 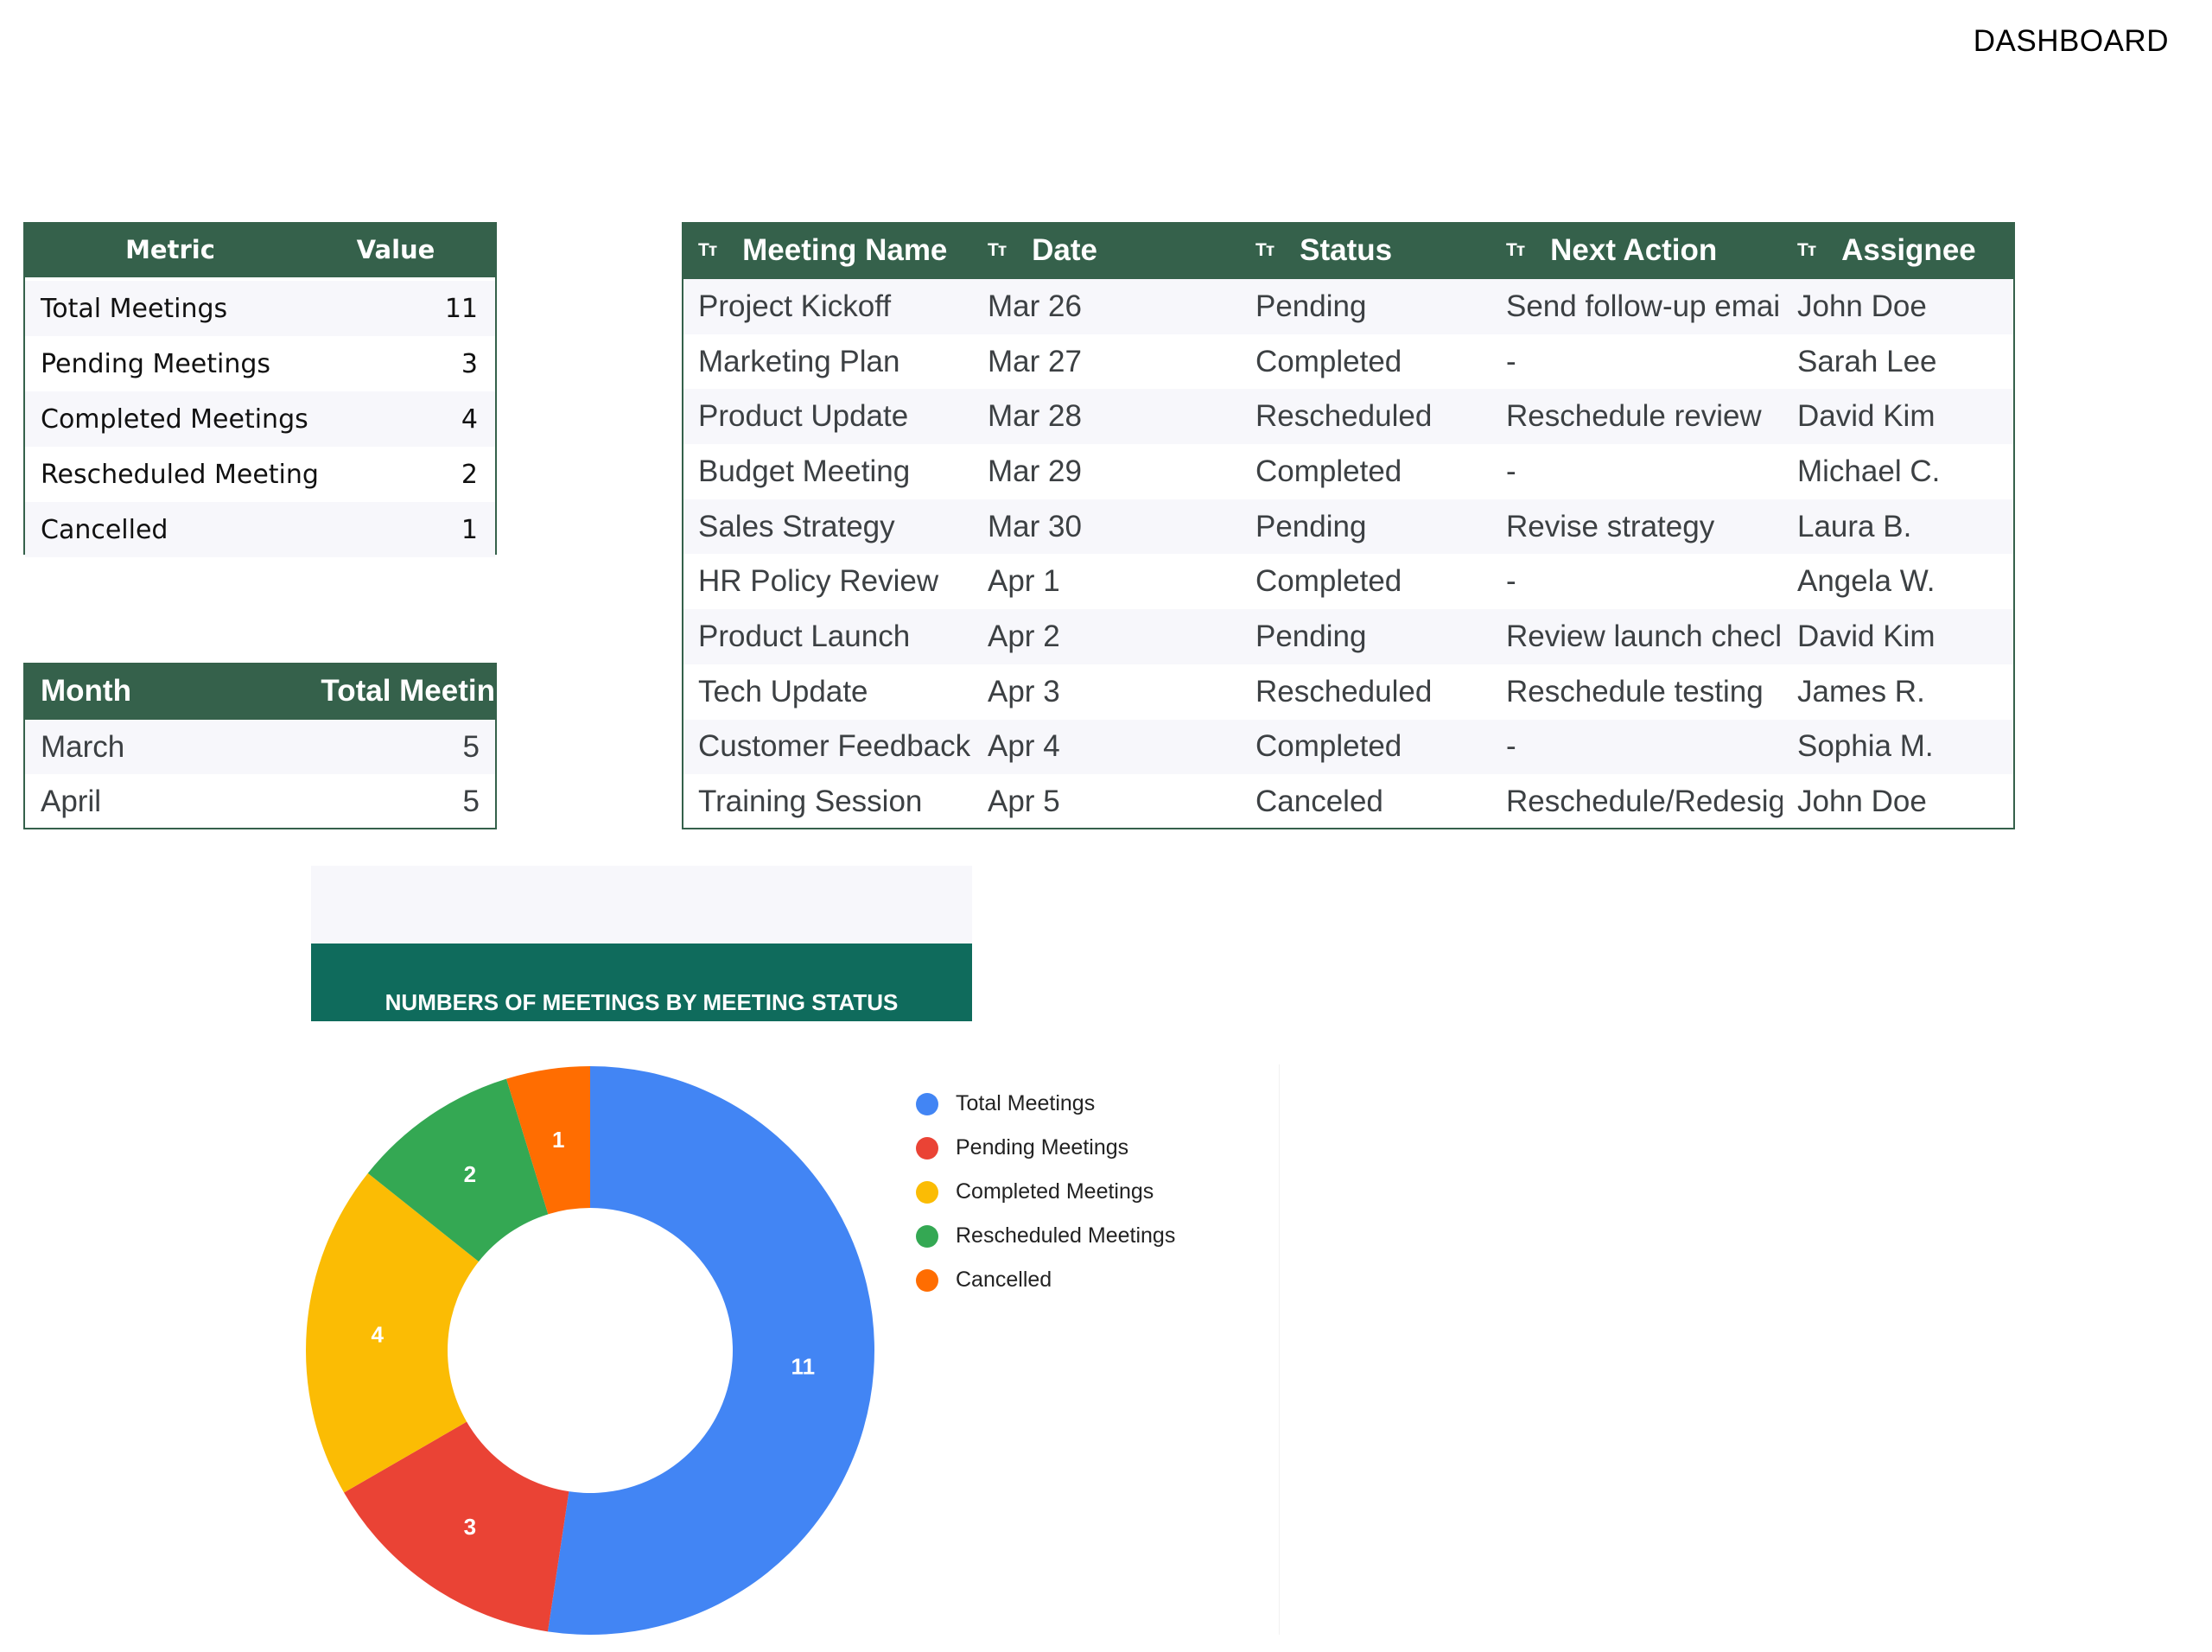 I want to click on donut-slice-rescheduled-meetings, so click(x=458, y=1170).